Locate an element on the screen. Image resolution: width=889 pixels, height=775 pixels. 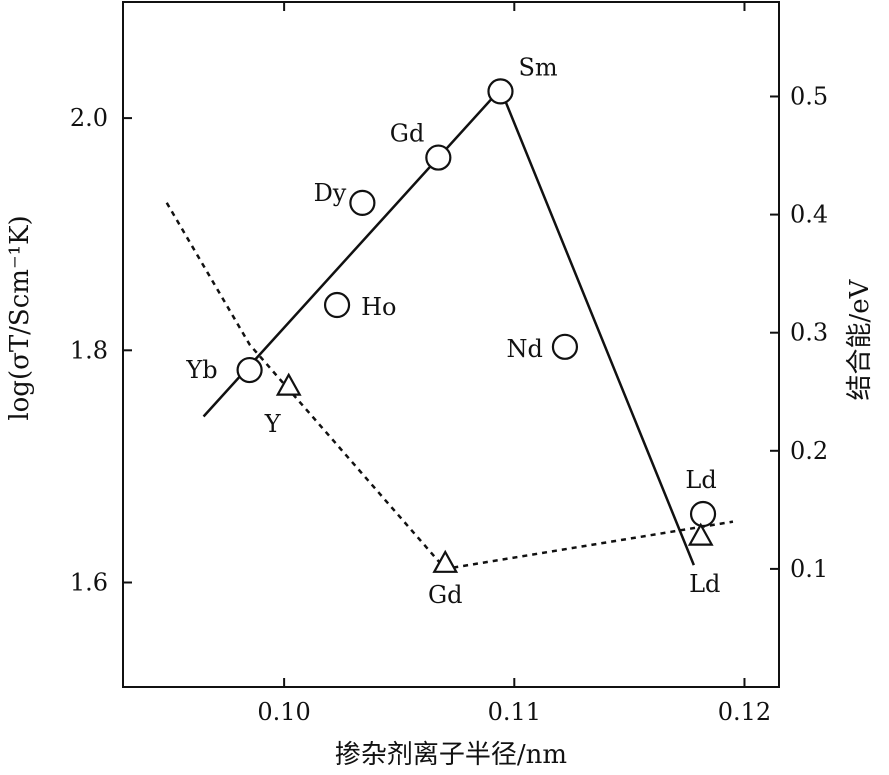
x-tick-label: 0.12 is located at coordinates (744, 712).